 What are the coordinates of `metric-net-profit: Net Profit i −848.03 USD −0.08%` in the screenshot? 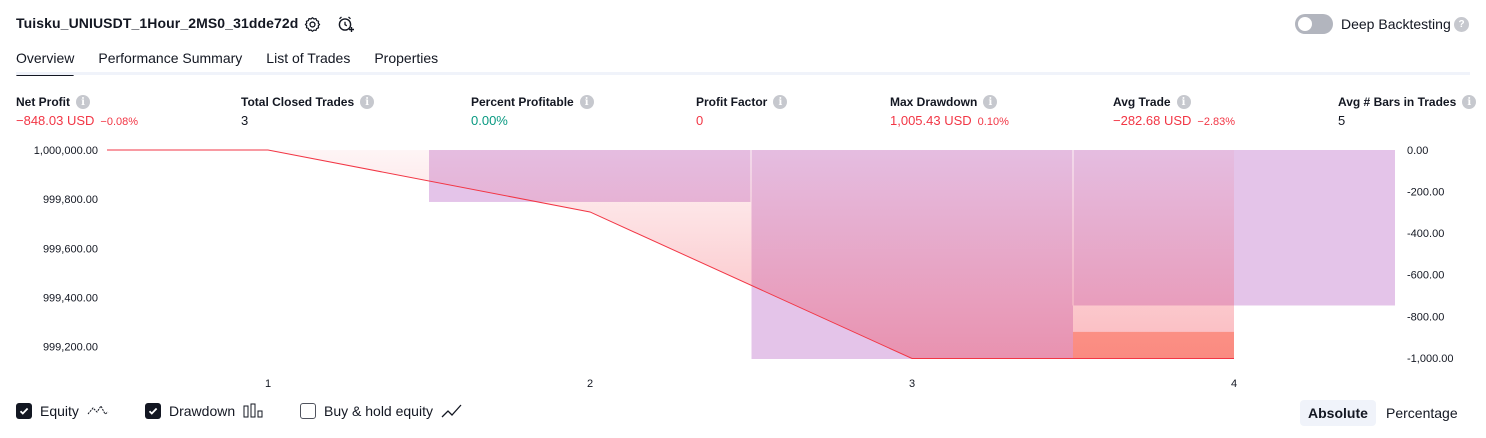 It's located at (77, 111).